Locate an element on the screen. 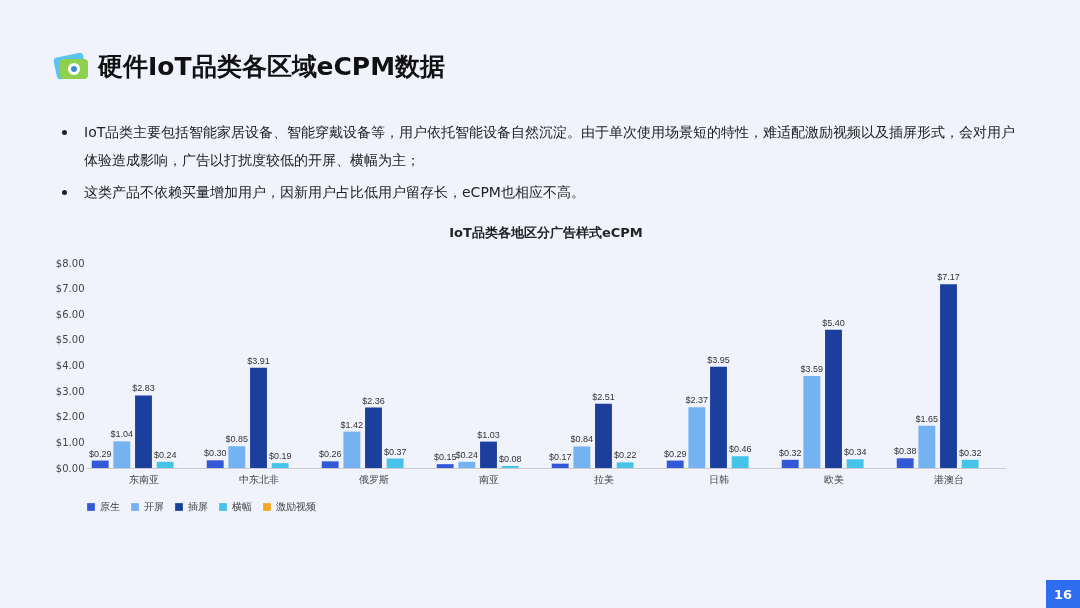 The height and width of the screenshot is (608, 1080). y-tick-label: $5.00 is located at coordinates (70, 340).